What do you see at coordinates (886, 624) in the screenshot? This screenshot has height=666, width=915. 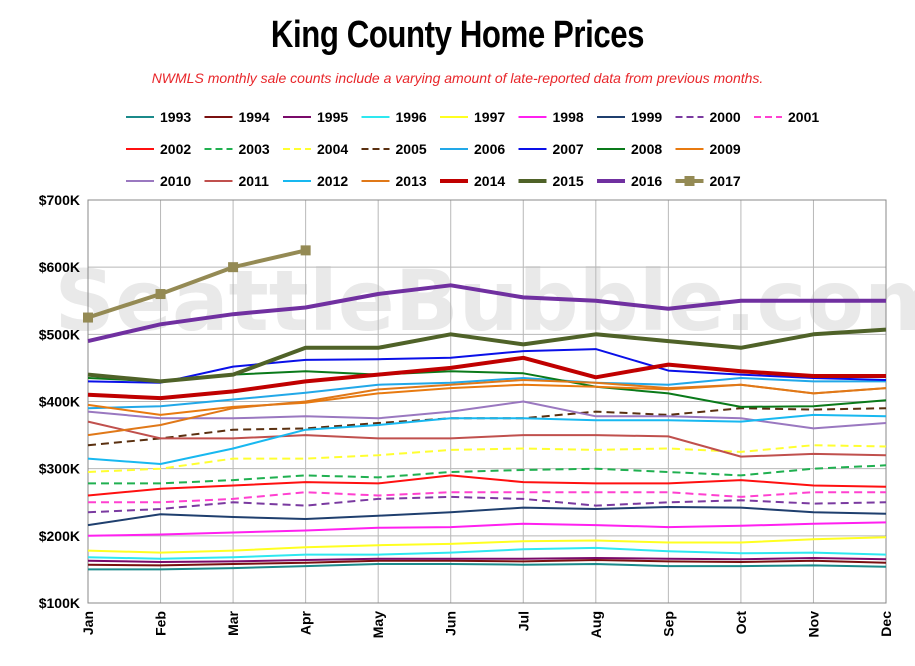 I see `x-tick-label: Dec` at bounding box center [886, 624].